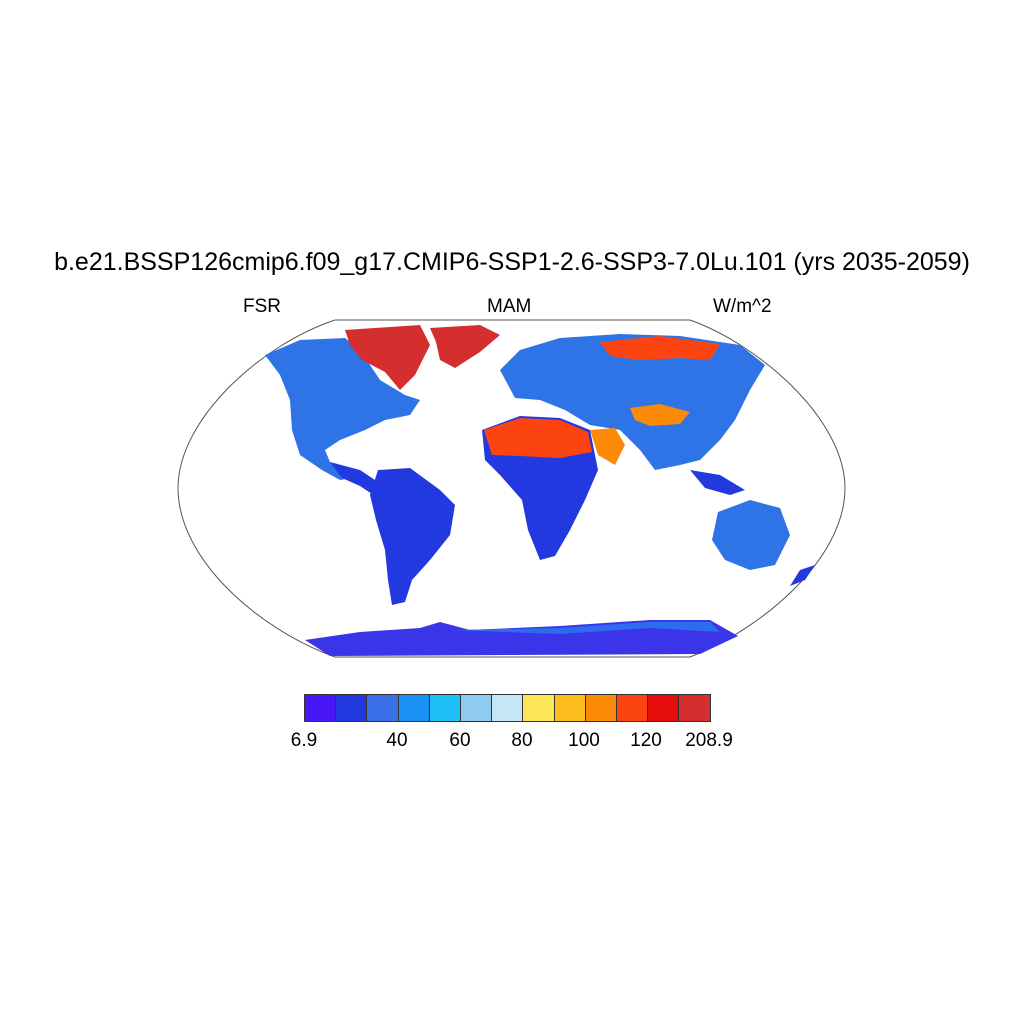 The image size is (1024, 1024). What do you see at coordinates (538, 438) in the screenshot?
I see `sahara` at bounding box center [538, 438].